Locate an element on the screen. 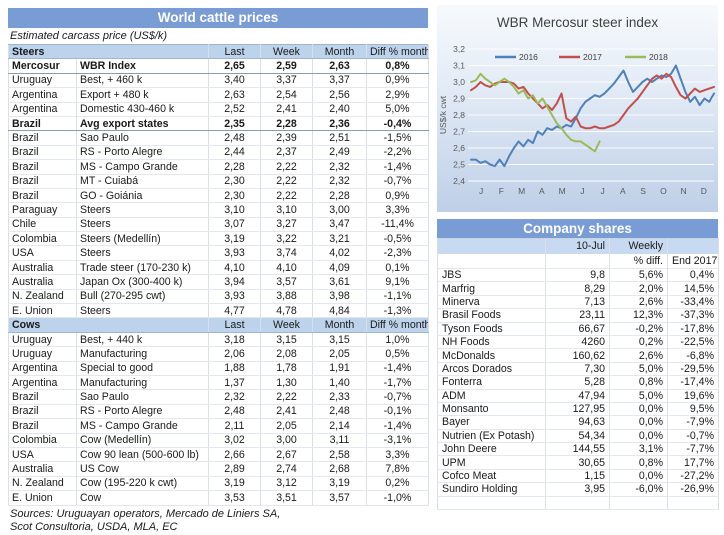 This screenshot has height=535, width=724. section-header-row: Steers Last Week Month Diff % month is located at coordinates (218, 51).